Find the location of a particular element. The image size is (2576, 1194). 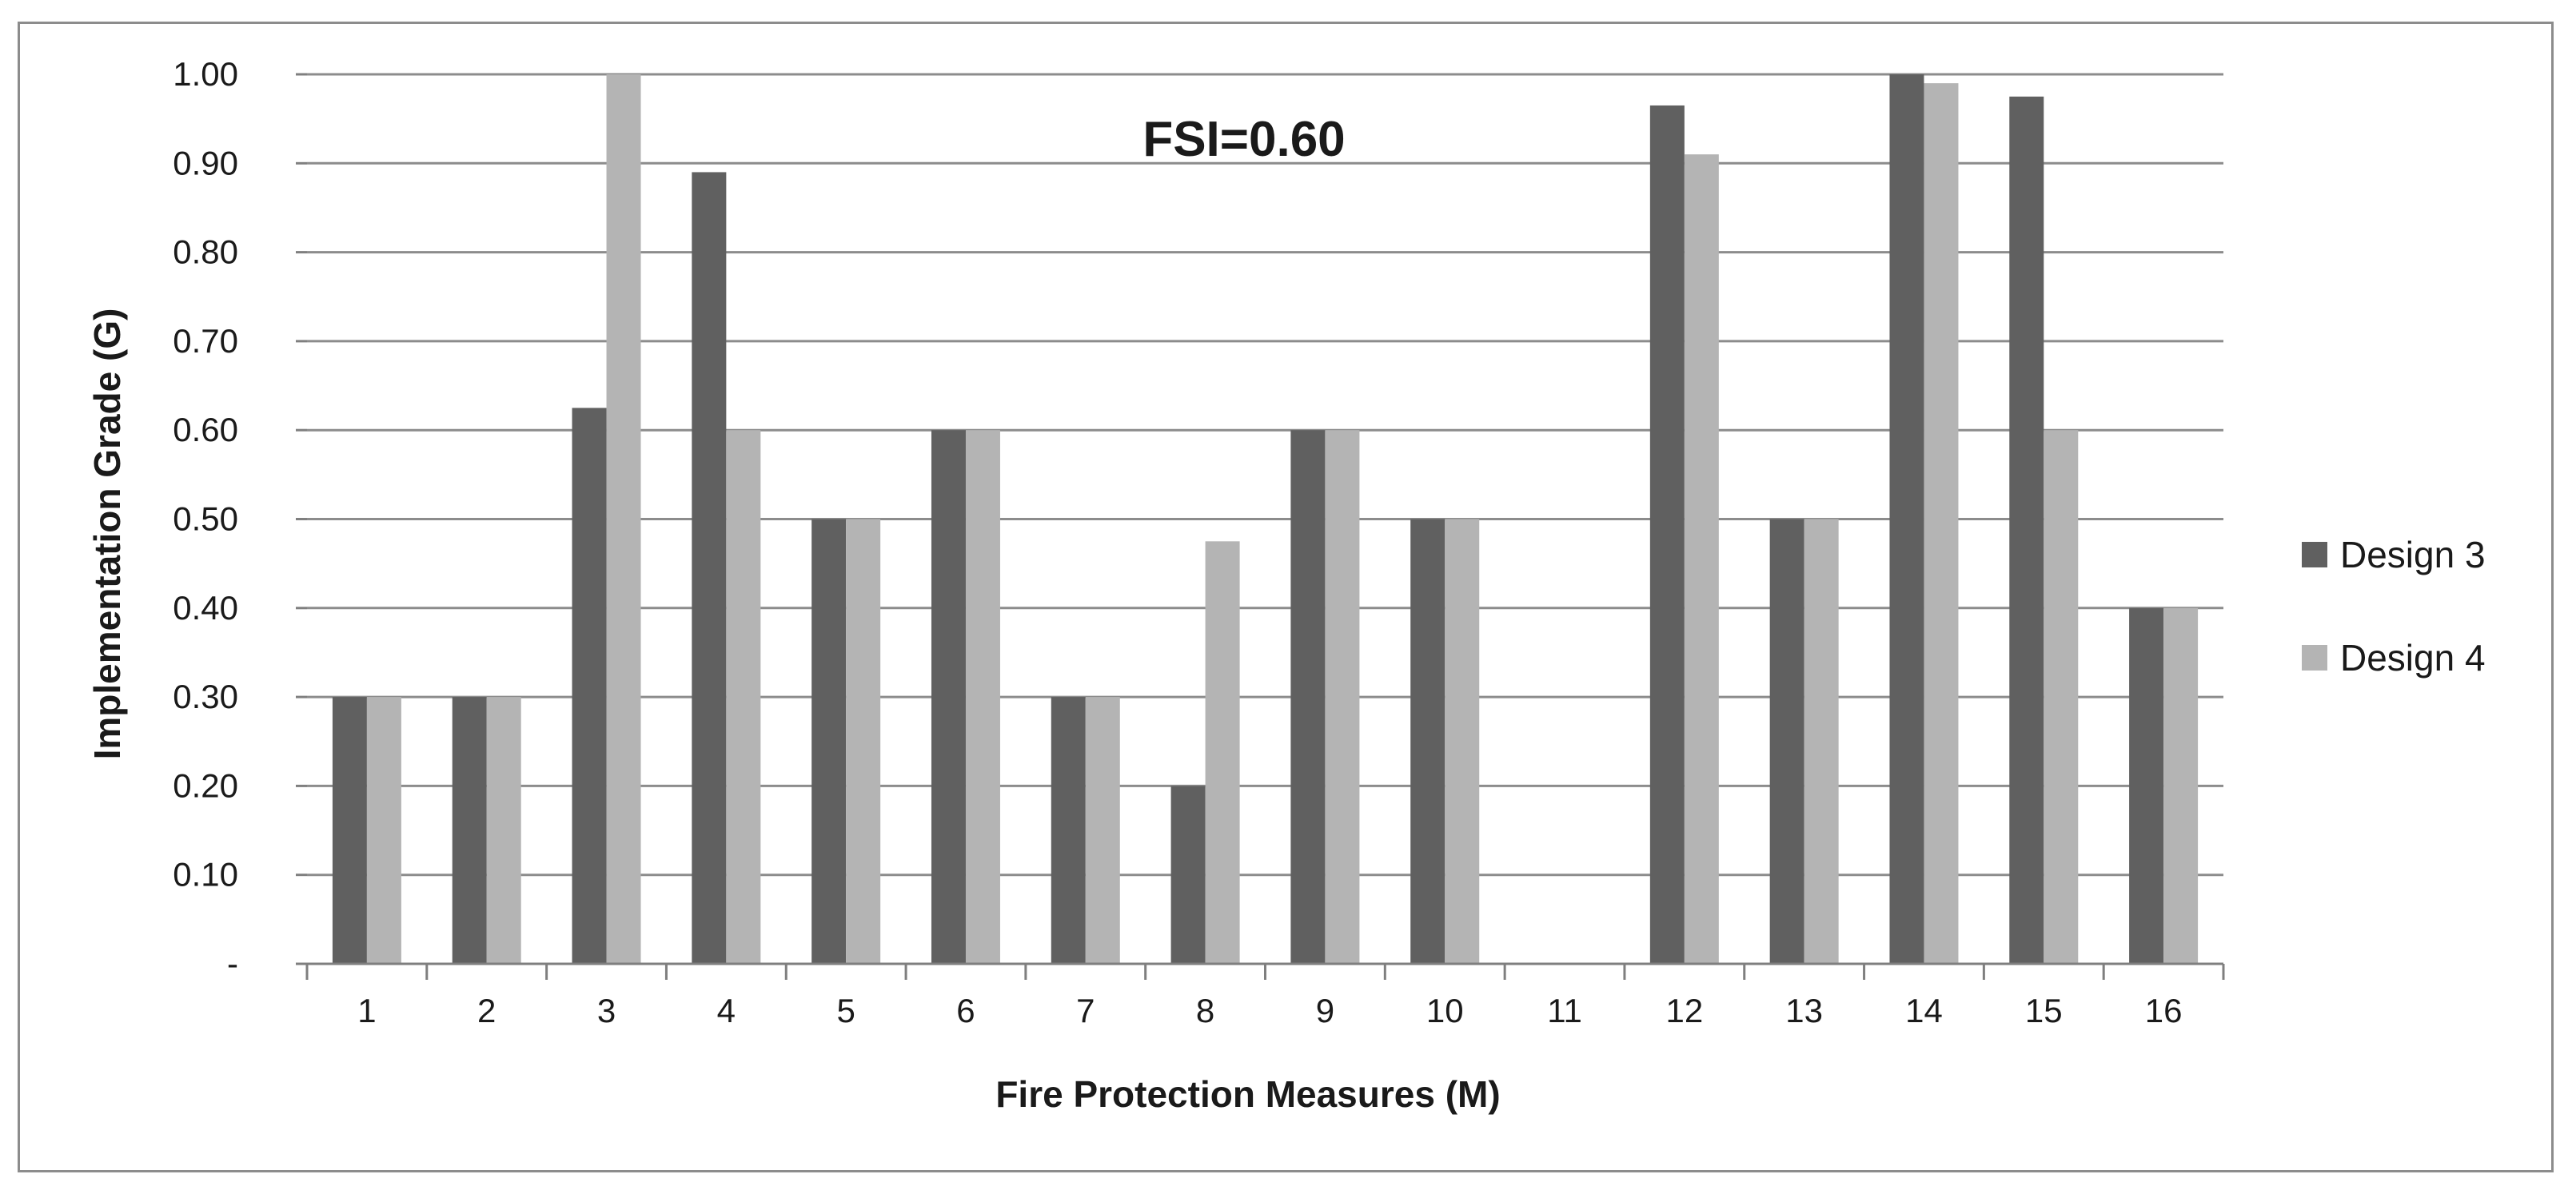

x-tick-label: 1 is located at coordinates (367, 1010).